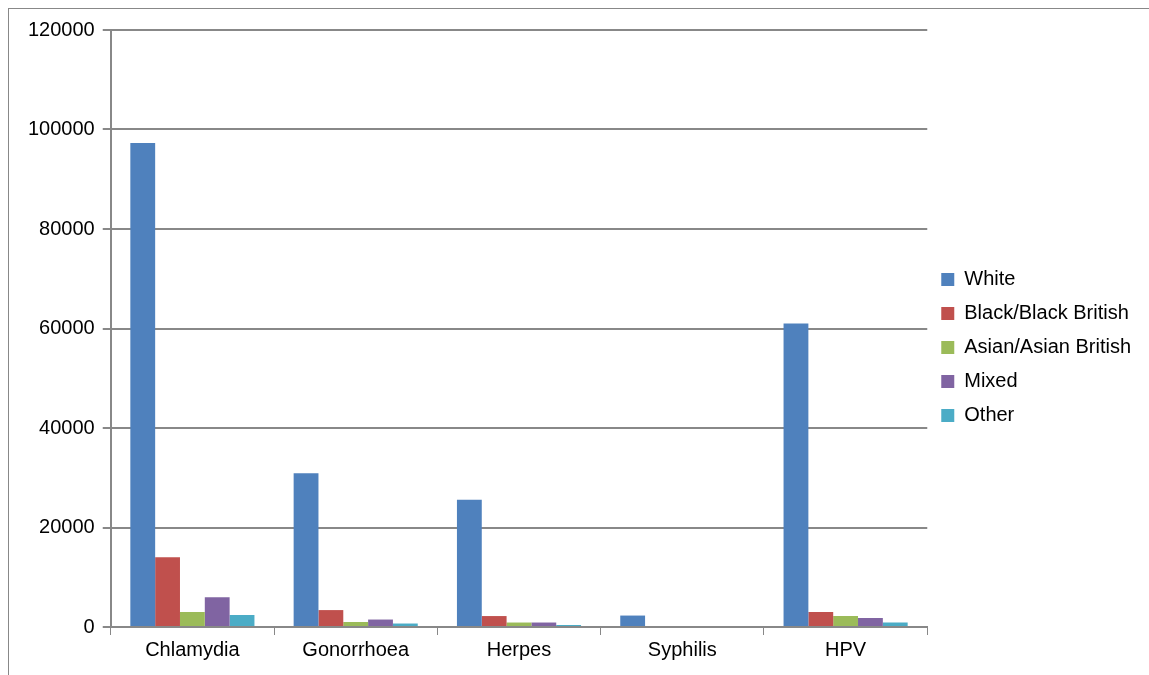 The height and width of the screenshot is (675, 1149). Describe the element at coordinates (61, 28) in the screenshot. I see `y-tick-label: 120000` at that location.